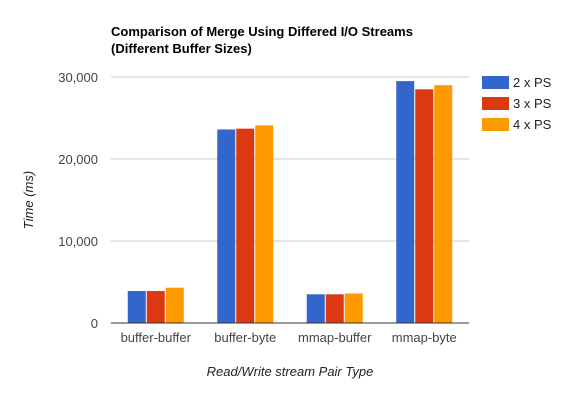 This screenshot has height=400, width=580. What do you see at coordinates (424, 337) in the screenshot?
I see `x-tick-label: mmap-byte` at bounding box center [424, 337].